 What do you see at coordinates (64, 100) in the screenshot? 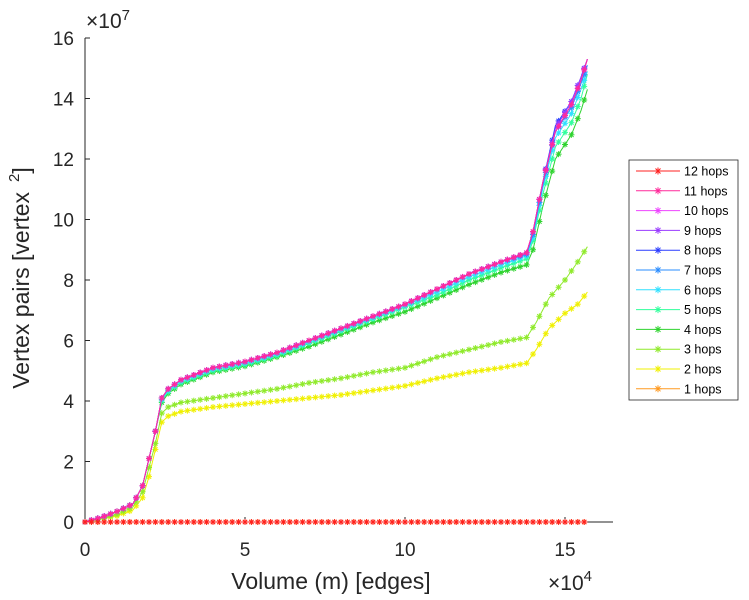
I see `y-tick-label: 14` at bounding box center [64, 100].